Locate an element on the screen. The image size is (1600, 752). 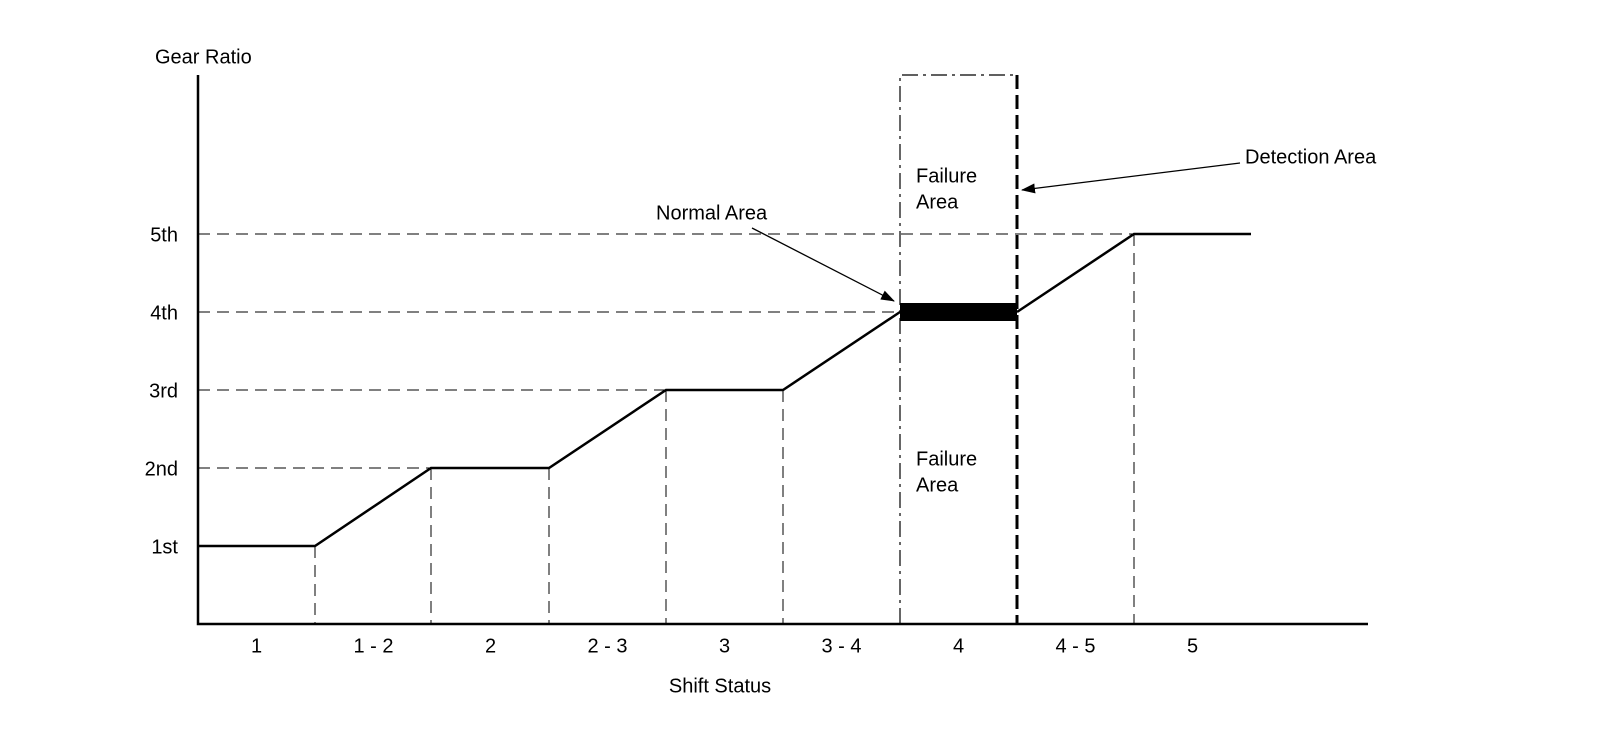
x-label: 4 is located at coordinates (958, 646).